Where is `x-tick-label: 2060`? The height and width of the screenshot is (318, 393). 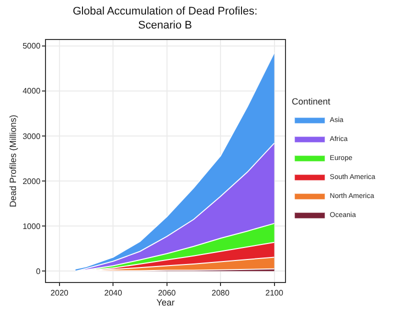
x-tick-label: 2060 is located at coordinates (167, 293).